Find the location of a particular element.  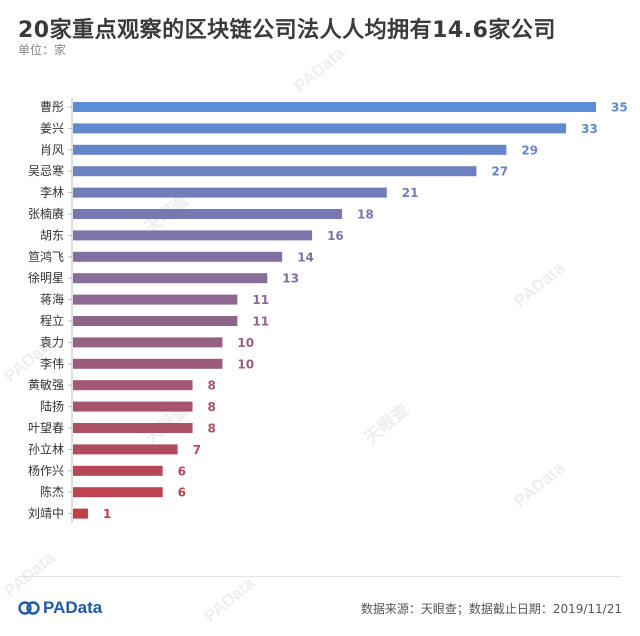

category-label: 刘靖中 is located at coordinates (46, 513).